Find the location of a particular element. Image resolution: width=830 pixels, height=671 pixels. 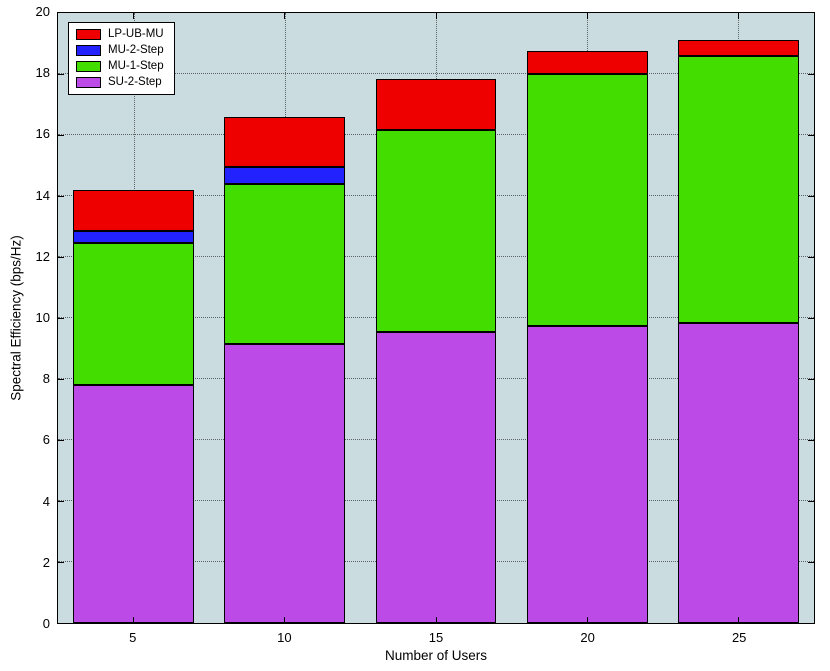

legend: LP-UB-MU MU-2-Step MU-1-Step SU-2-Step is located at coordinates (121, 58).